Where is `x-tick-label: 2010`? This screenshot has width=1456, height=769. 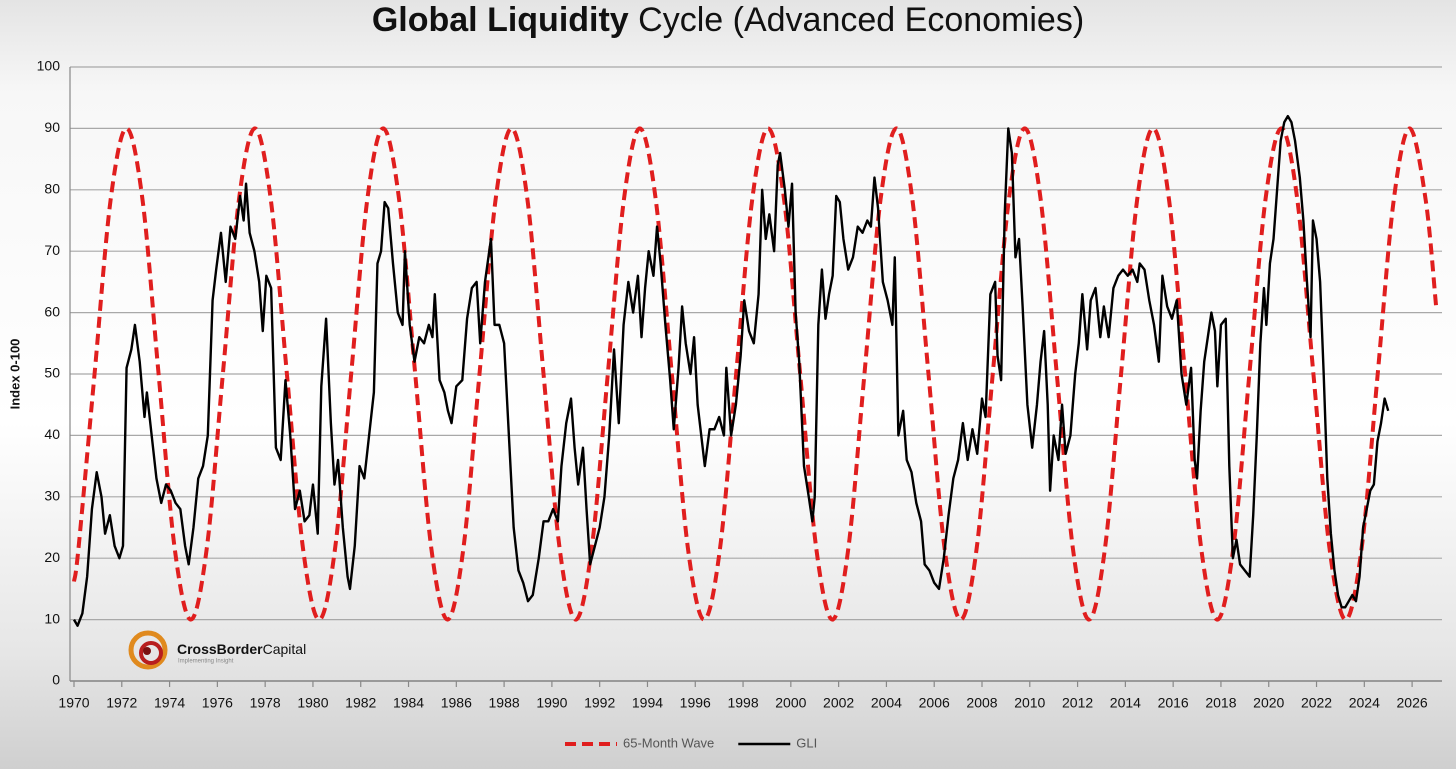 x-tick-label: 2010 is located at coordinates (1029, 703).